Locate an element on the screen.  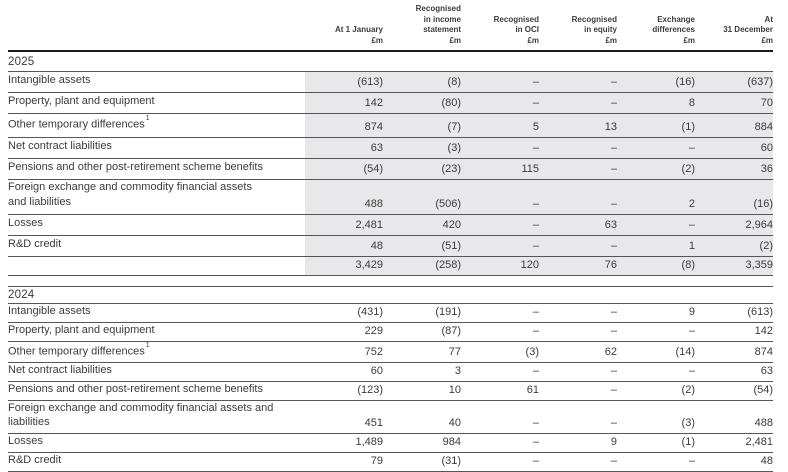
total-value: (258) is located at coordinates (422, 266).